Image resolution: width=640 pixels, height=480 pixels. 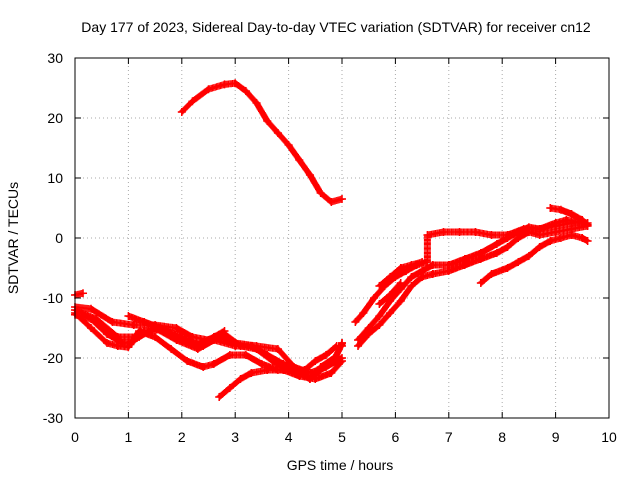 What do you see at coordinates (289, 437) in the screenshot?
I see `x-tick-label: 4` at bounding box center [289, 437].